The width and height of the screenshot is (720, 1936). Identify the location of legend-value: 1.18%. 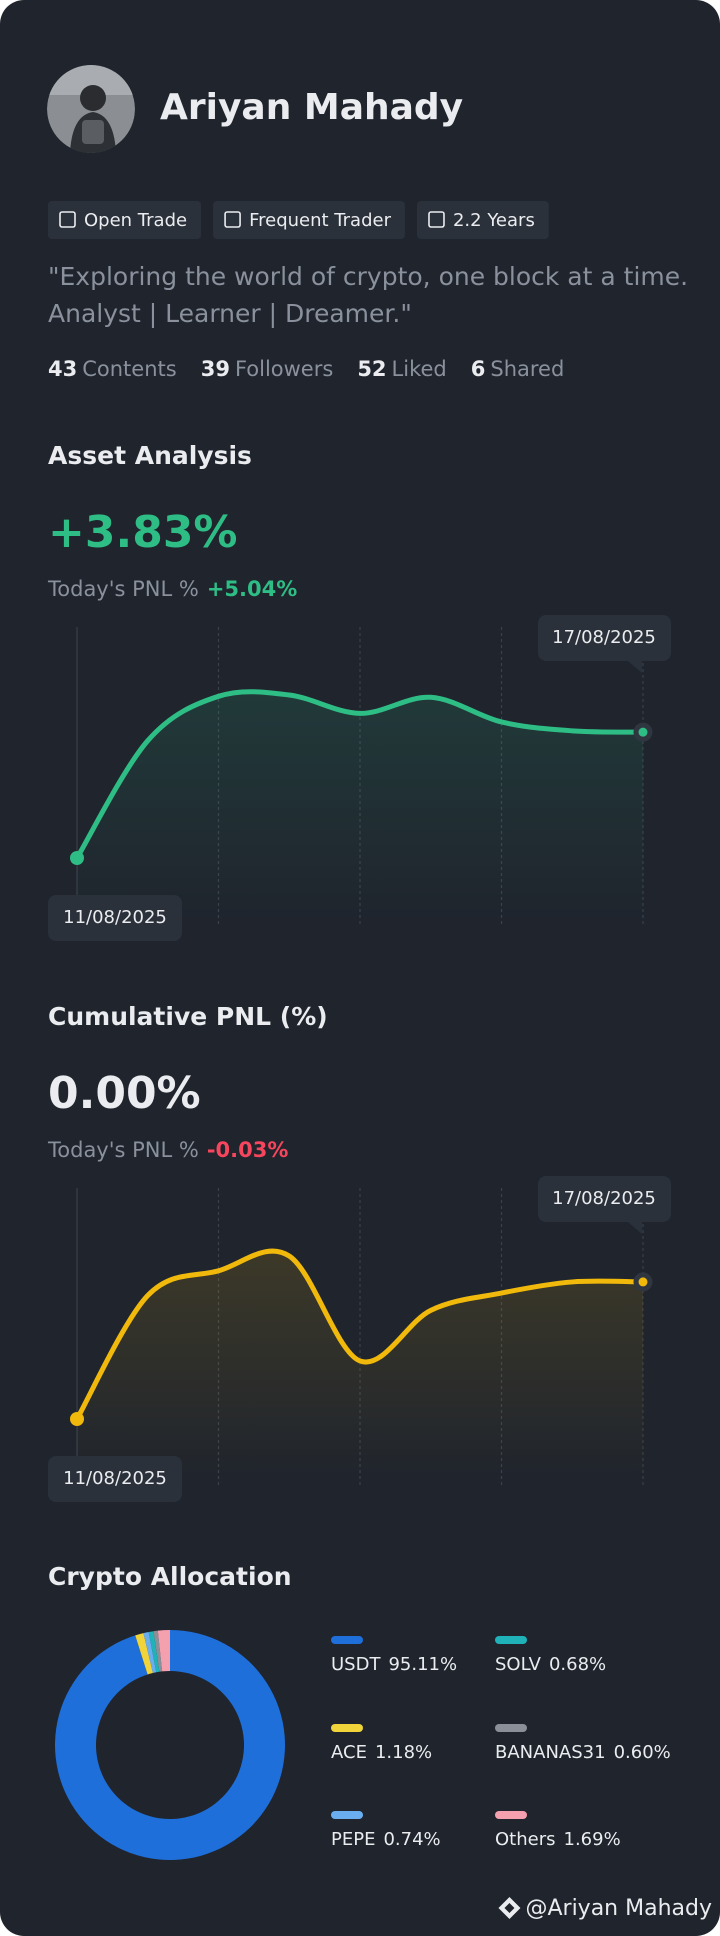
(403, 1752).